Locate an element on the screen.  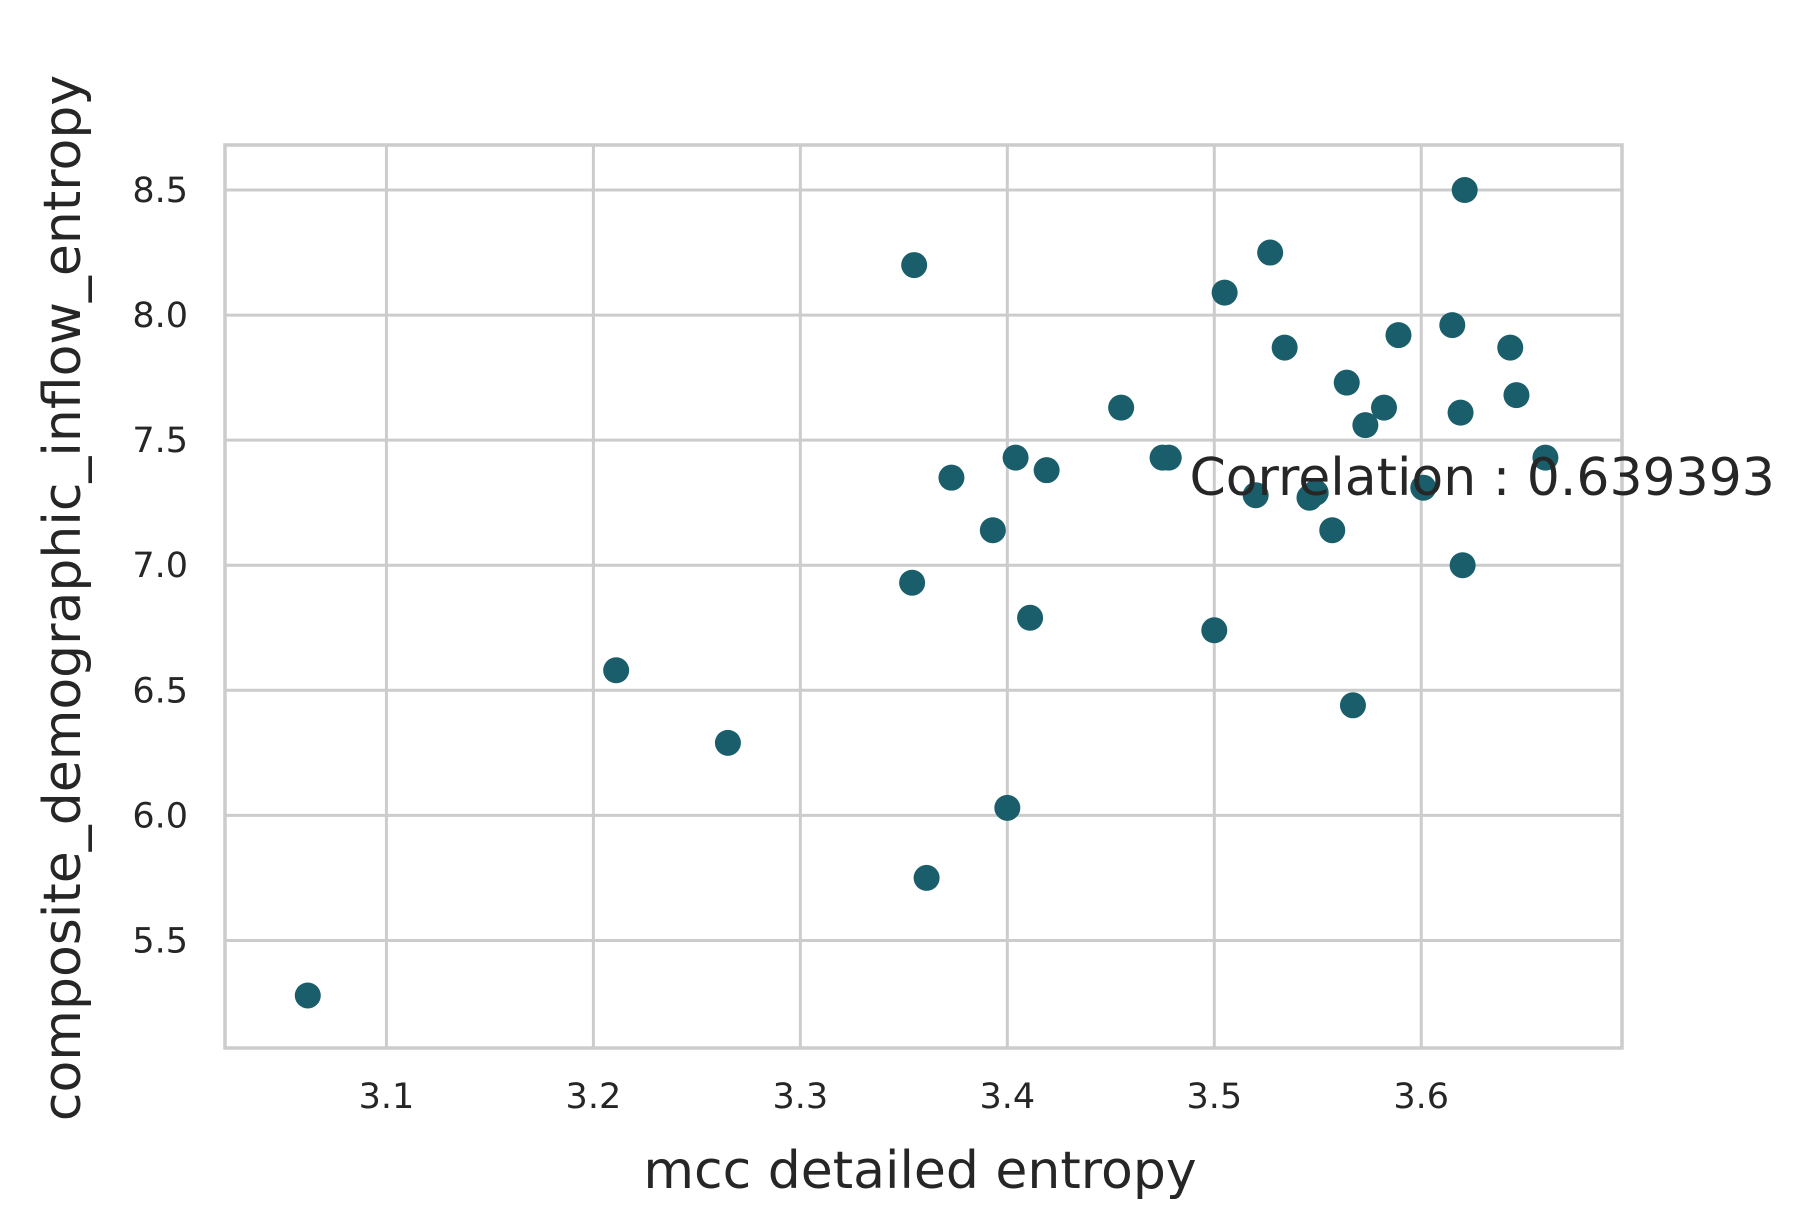
y-tick-label: 5.5 is located at coordinates (160, 941).